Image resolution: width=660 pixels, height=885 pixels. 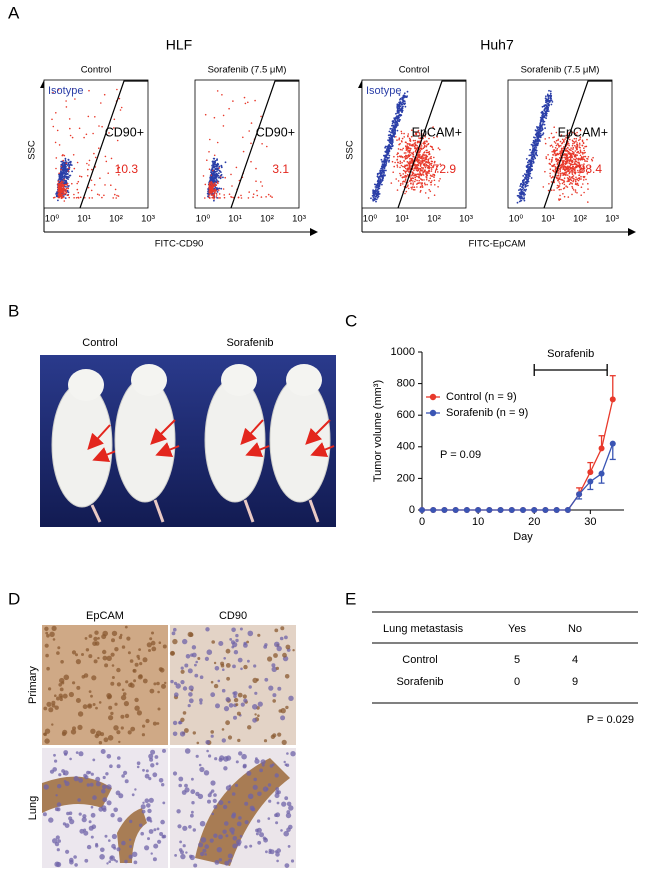 What do you see at coordinates (497, 244) in the screenshot?
I see `x-axis-label: FITC-EpCAM` at bounding box center [497, 244].